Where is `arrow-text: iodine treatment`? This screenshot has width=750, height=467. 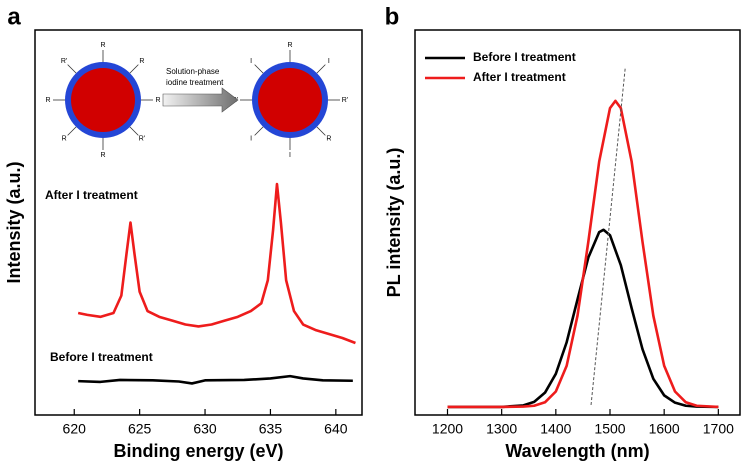
arrow-text: iodine treatment is located at coordinates (195, 82).